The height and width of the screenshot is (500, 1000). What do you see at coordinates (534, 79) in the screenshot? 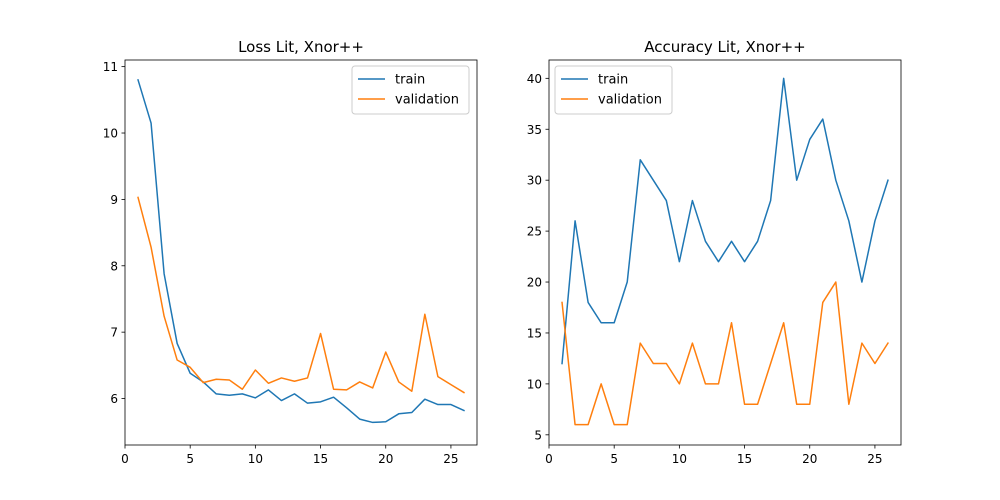
I see `y-tick-label: 40` at bounding box center [534, 79].